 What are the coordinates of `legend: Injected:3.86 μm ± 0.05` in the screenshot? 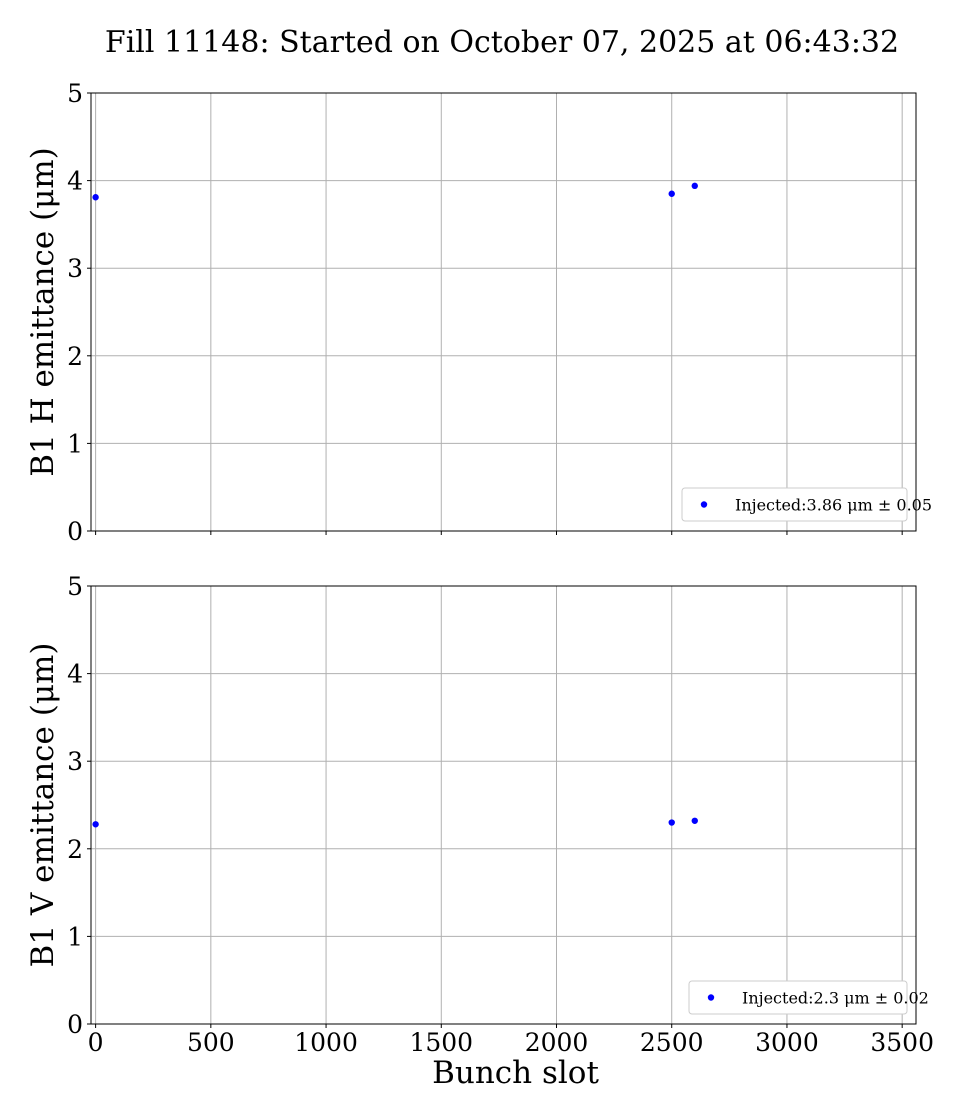 It's located at (806, 504).